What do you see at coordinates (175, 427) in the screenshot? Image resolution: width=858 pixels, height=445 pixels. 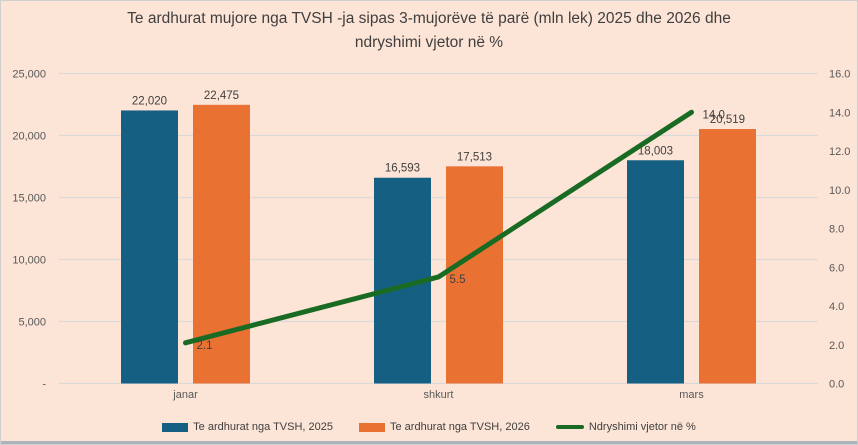 I see `legend-swatch-2025` at bounding box center [175, 427].